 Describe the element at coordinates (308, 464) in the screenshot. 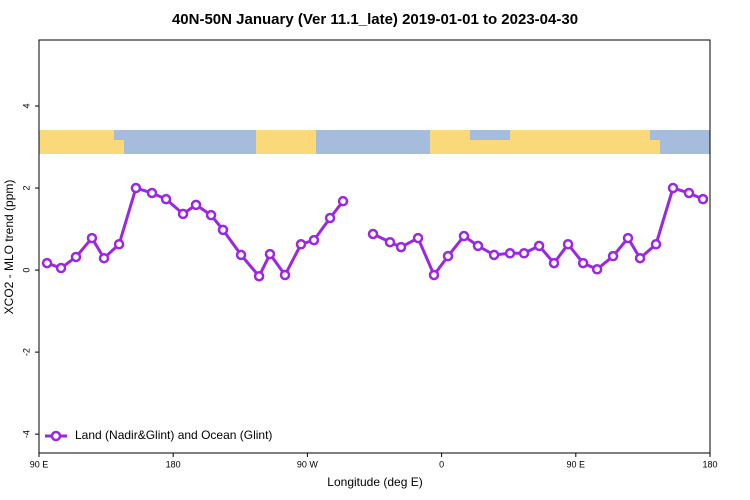

I see `x-tick-label: 90 W` at that location.